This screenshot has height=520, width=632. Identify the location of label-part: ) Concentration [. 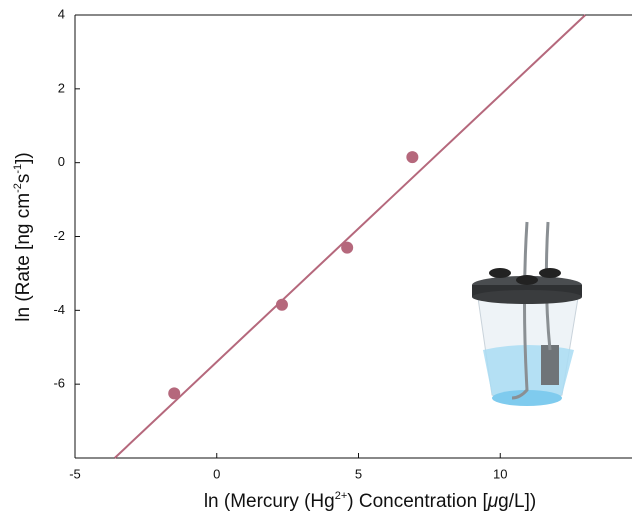
(417, 501).